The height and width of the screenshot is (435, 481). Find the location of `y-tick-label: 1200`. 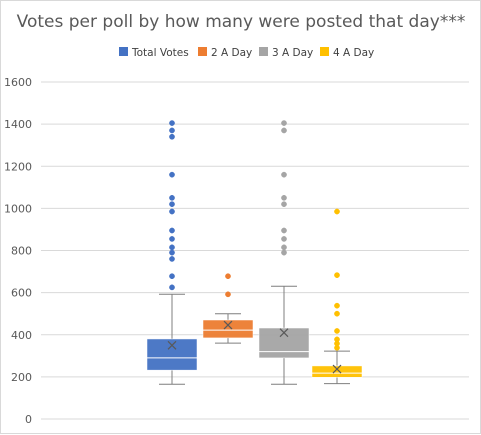

y-tick-label: 1200 is located at coordinates (18, 166).